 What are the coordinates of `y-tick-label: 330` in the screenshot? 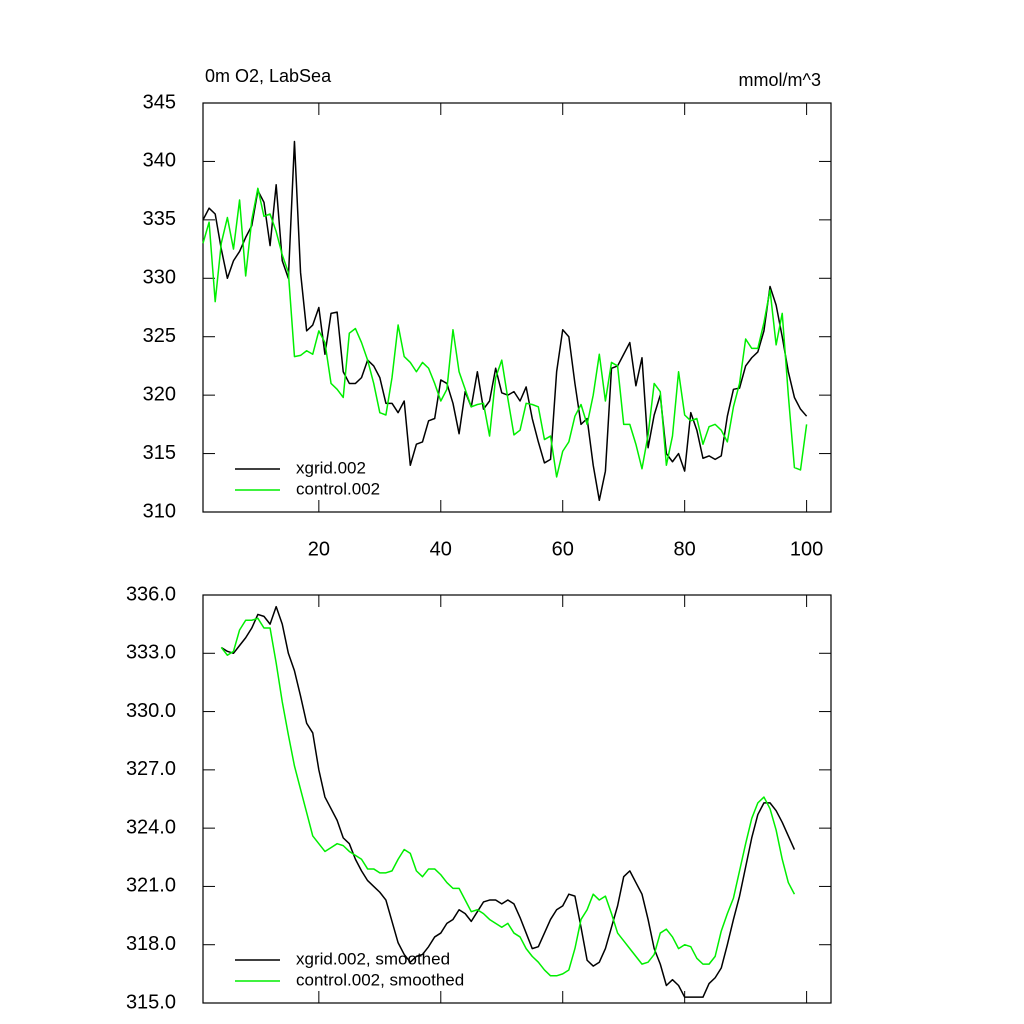 It's located at (159, 278).